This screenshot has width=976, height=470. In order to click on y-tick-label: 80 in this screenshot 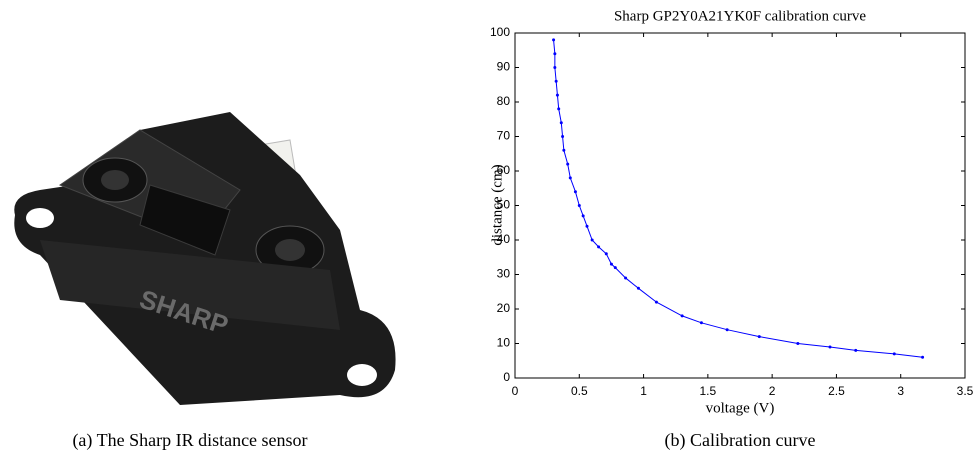, I will do `click(504, 101)`.